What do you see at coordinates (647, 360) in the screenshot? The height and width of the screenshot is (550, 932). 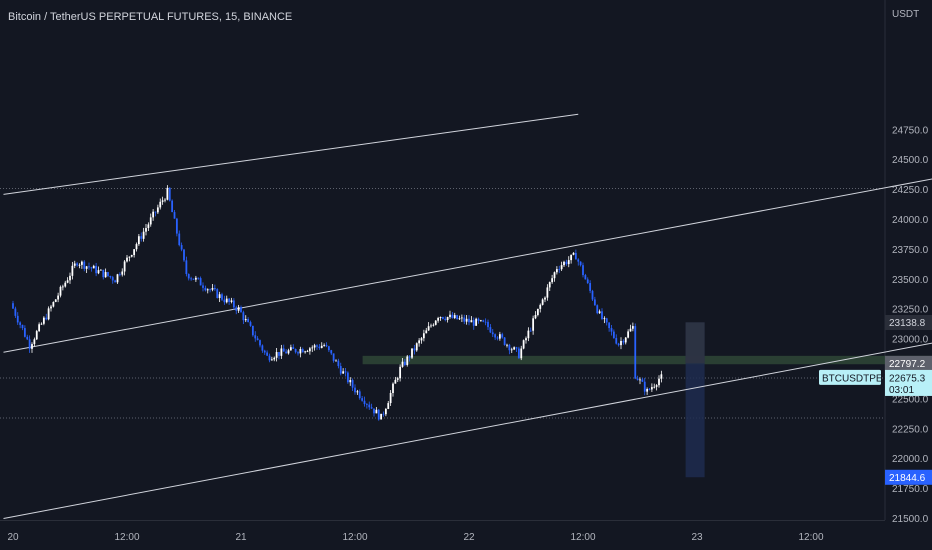 I see `support-zone` at bounding box center [647, 360].